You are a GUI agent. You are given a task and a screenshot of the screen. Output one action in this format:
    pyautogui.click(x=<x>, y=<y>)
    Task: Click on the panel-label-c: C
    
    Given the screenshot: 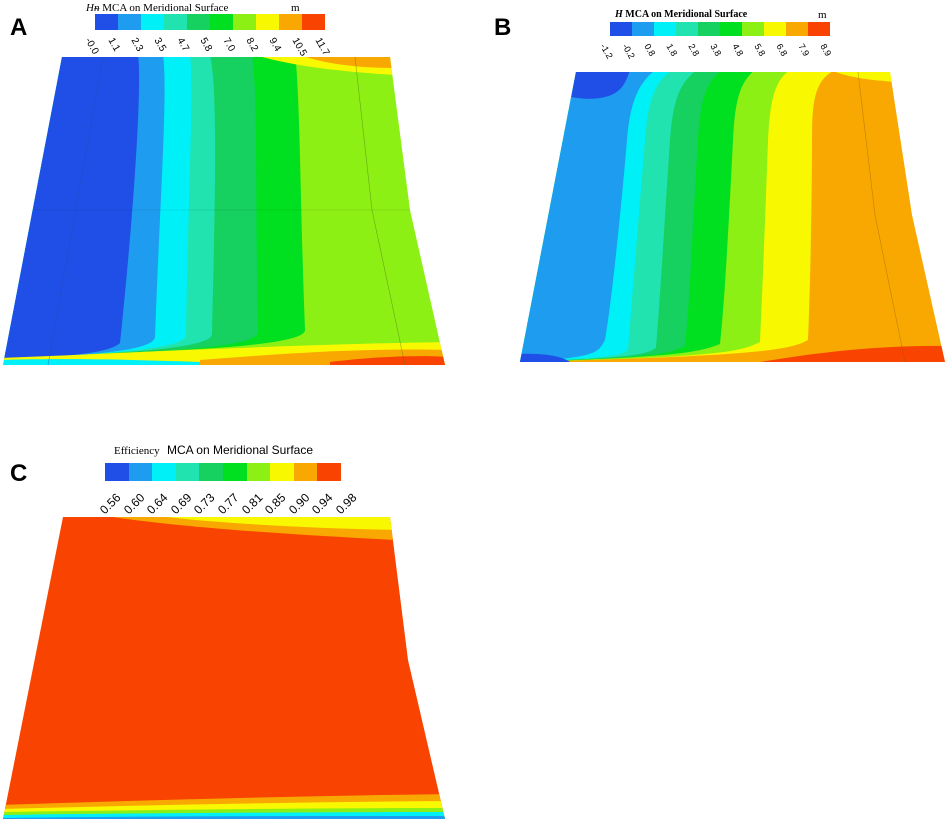 What is the action you would take?
    pyautogui.click(x=19, y=473)
    